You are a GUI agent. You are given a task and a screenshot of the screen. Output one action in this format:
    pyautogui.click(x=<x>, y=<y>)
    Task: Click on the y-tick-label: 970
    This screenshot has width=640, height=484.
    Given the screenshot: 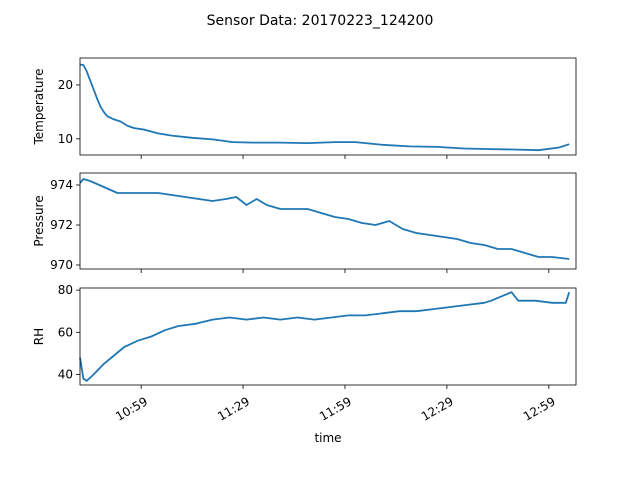 What is the action you would take?
    pyautogui.click(x=61, y=265)
    